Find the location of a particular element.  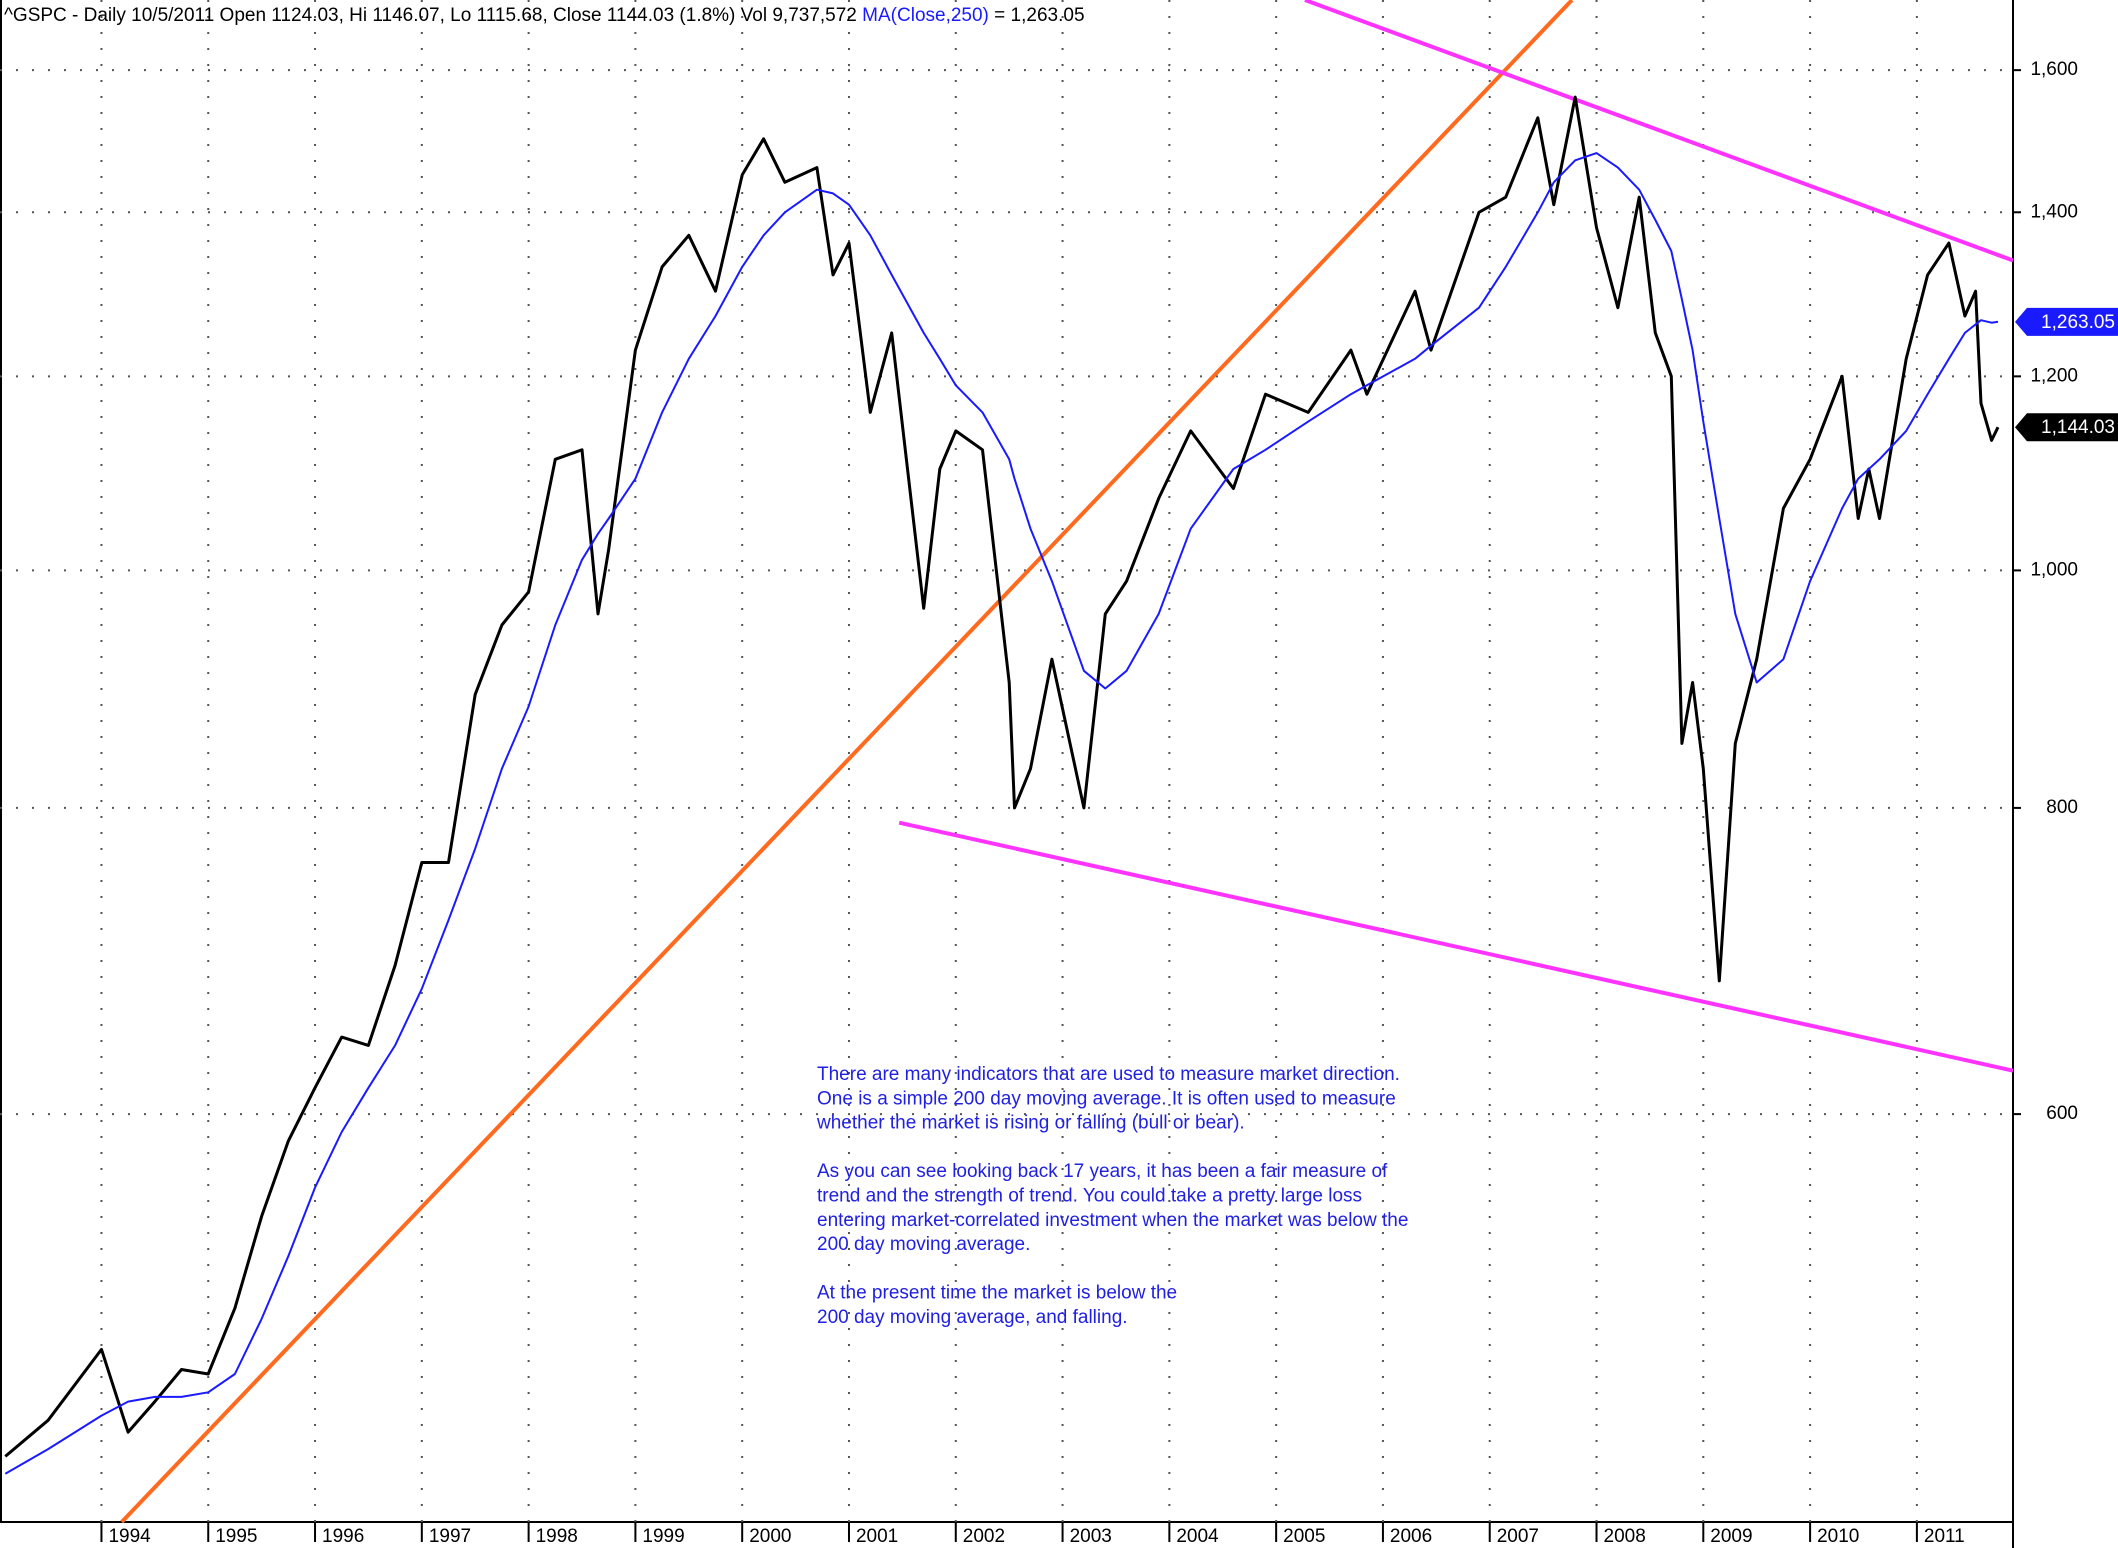

annotation-line: 200 day moving average. is located at coordinates (923, 1244).